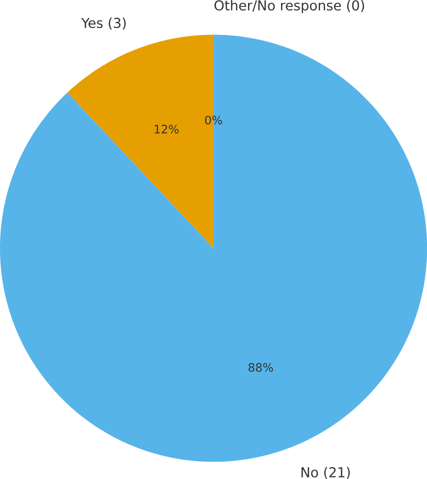  Describe the element at coordinates (213, 120) in the screenshot. I see `text: 0%` at that location.